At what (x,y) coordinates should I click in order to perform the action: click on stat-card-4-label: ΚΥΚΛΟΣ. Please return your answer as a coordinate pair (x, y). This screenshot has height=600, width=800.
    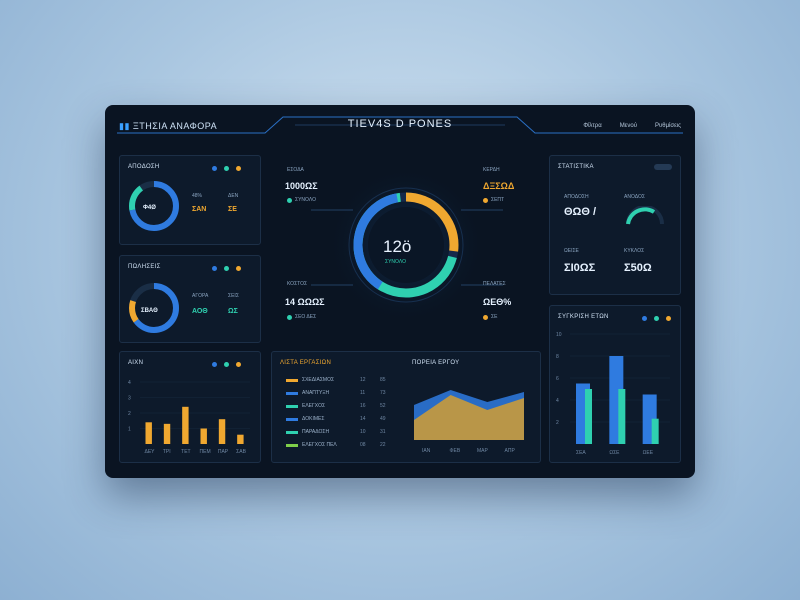
    Looking at the image, I should click on (634, 251).